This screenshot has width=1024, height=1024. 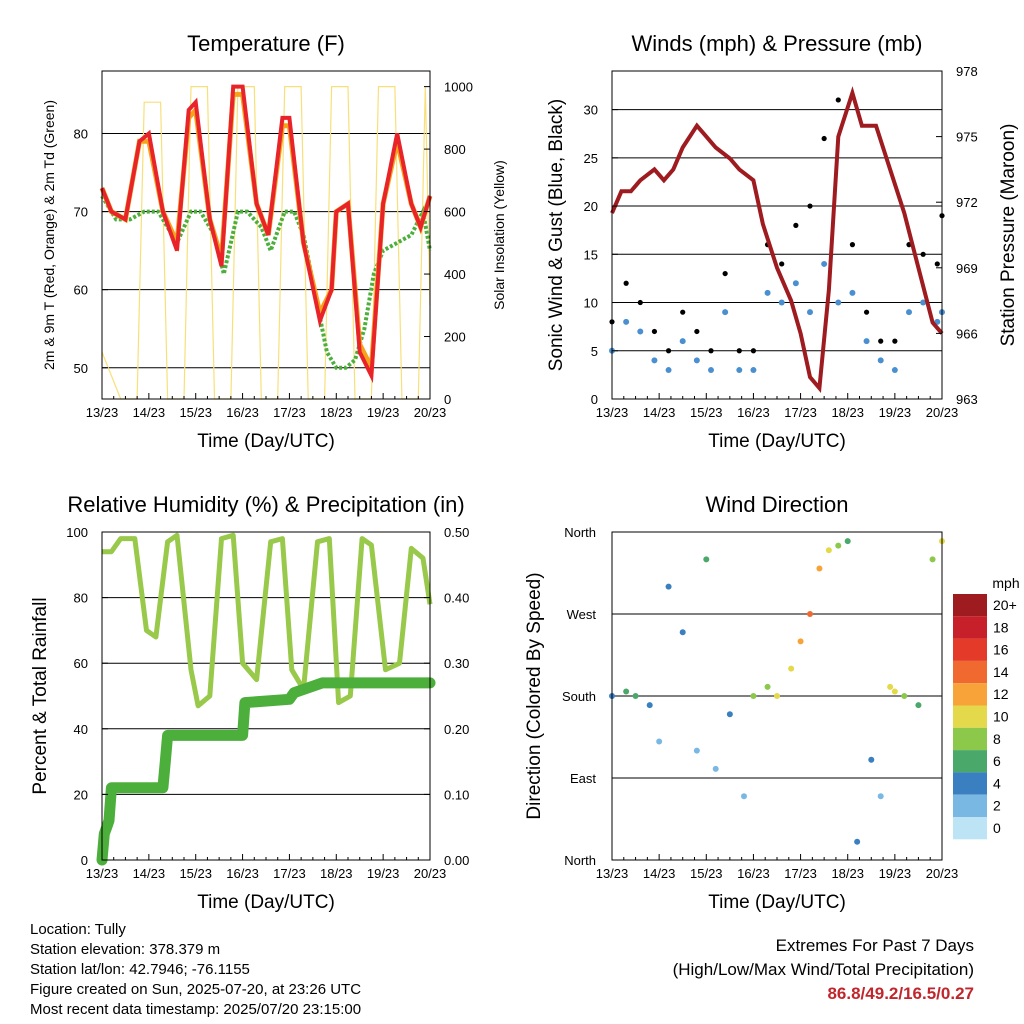 What do you see at coordinates (582, 614) in the screenshot?
I see `y-tick-label: West` at bounding box center [582, 614].